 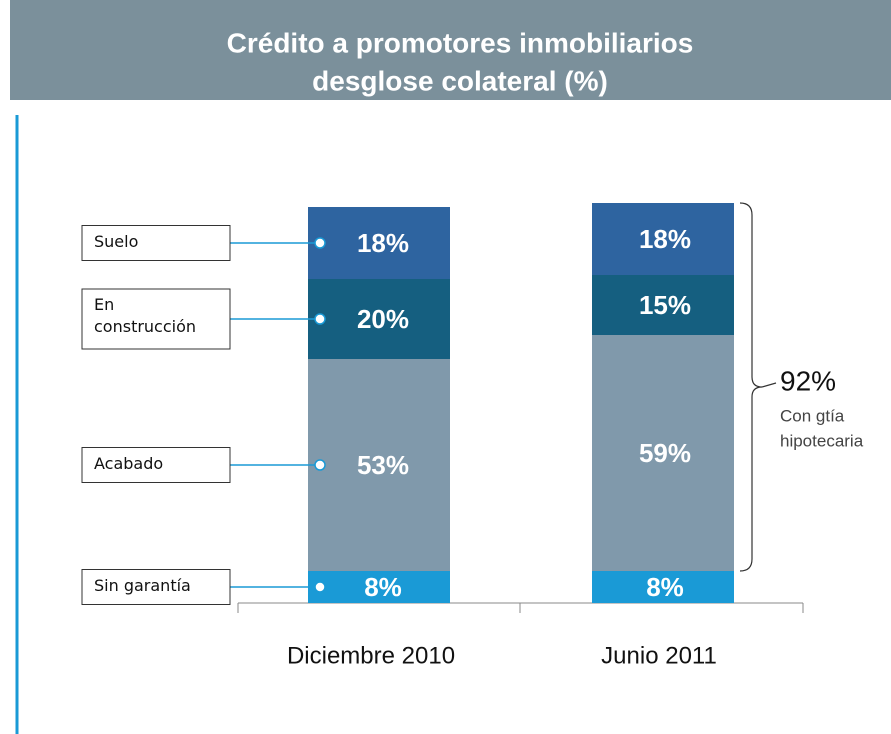 I want to click on legend-label: Acabado, so click(x=129, y=463).